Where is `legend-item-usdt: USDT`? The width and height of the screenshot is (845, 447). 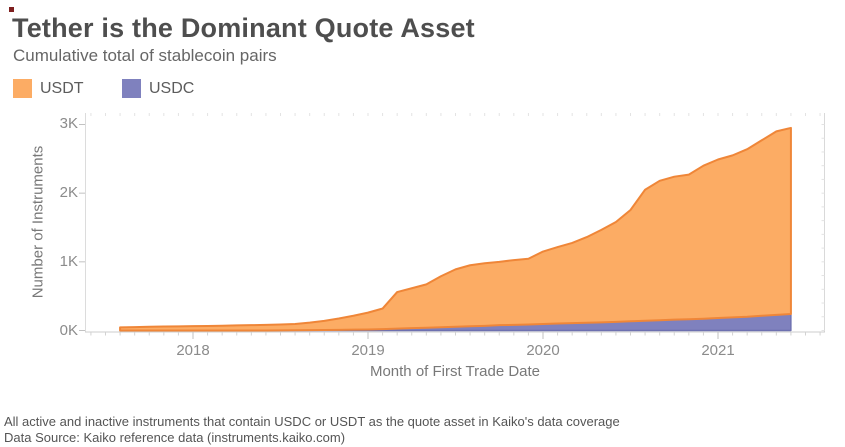 legend-item-usdt: USDT is located at coordinates (48, 88).